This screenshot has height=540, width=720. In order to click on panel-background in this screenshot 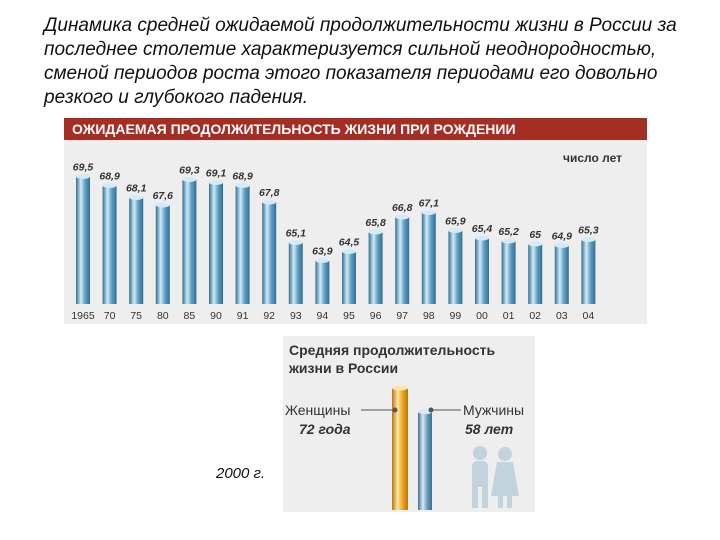, I will do `click(409, 424)`.